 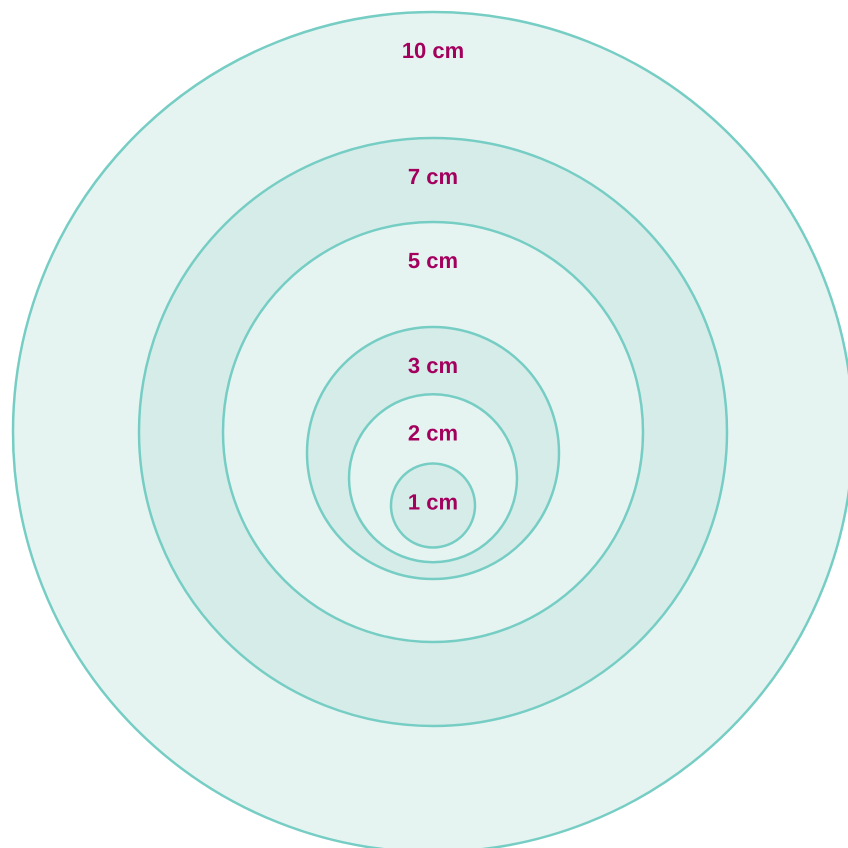 I want to click on data-label: 7 cm, so click(x=433, y=177).